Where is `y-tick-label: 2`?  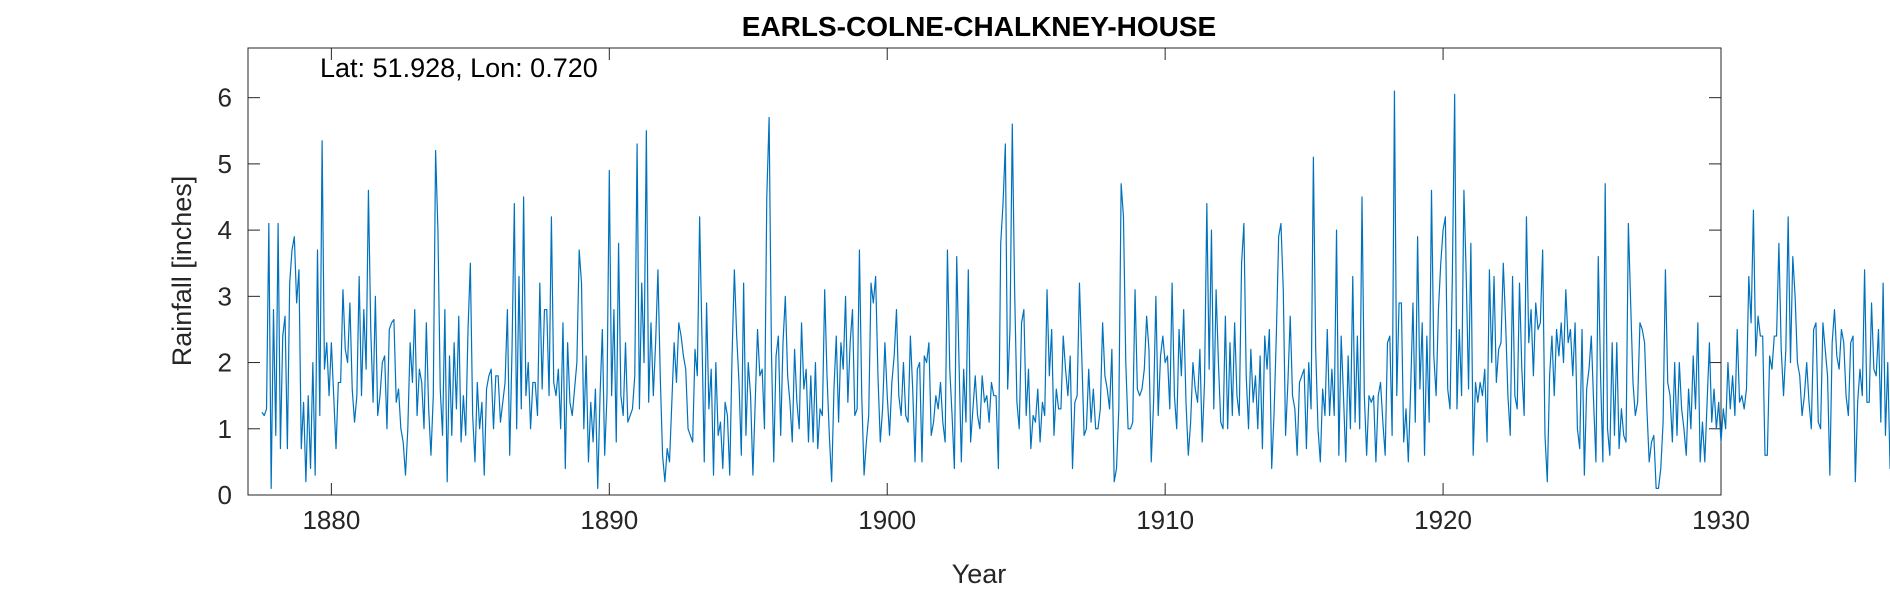
y-tick-label: 2 is located at coordinates (225, 363).